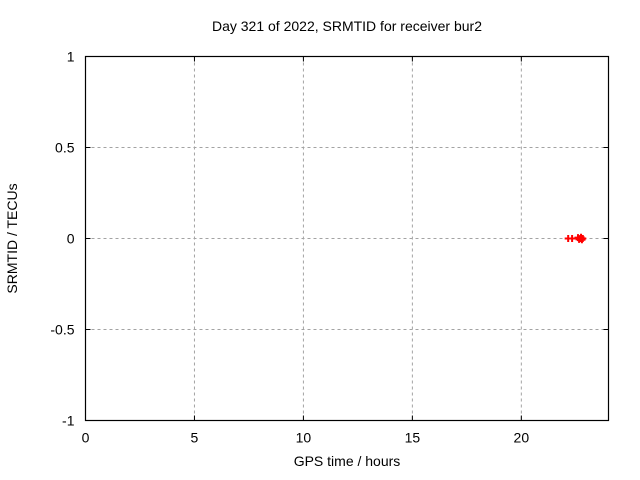 Image resolution: width=640 pixels, height=480 pixels. Describe the element at coordinates (413, 438) in the screenshot. I see `x-tick-label: 15` at that location.